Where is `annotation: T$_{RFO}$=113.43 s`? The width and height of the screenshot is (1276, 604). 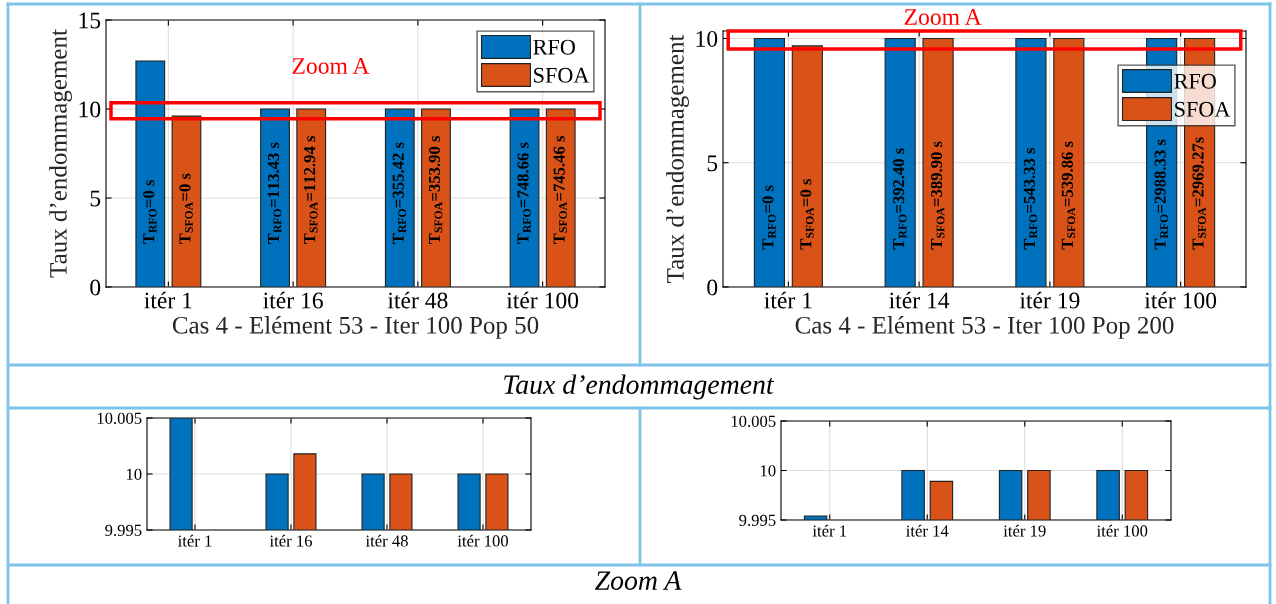 annotation: T$_{RFO}$=113.43 s is located at coordinates (274, 193).